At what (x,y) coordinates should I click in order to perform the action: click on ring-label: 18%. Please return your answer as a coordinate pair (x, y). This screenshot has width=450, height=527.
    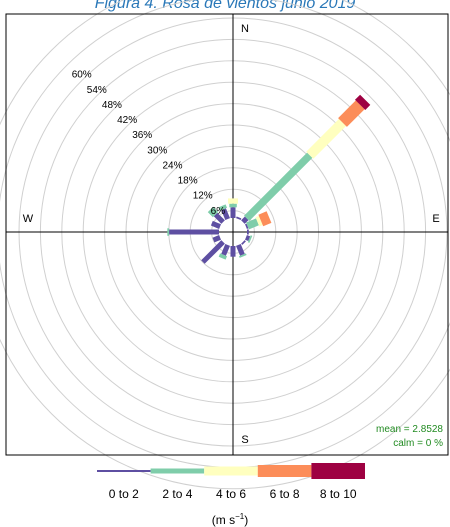
    Looking at the image, I should click on (188, 181).